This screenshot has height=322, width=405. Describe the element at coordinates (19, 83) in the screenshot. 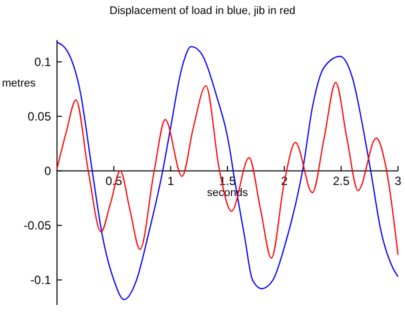

I see `y-axis-title: metres` at that location.